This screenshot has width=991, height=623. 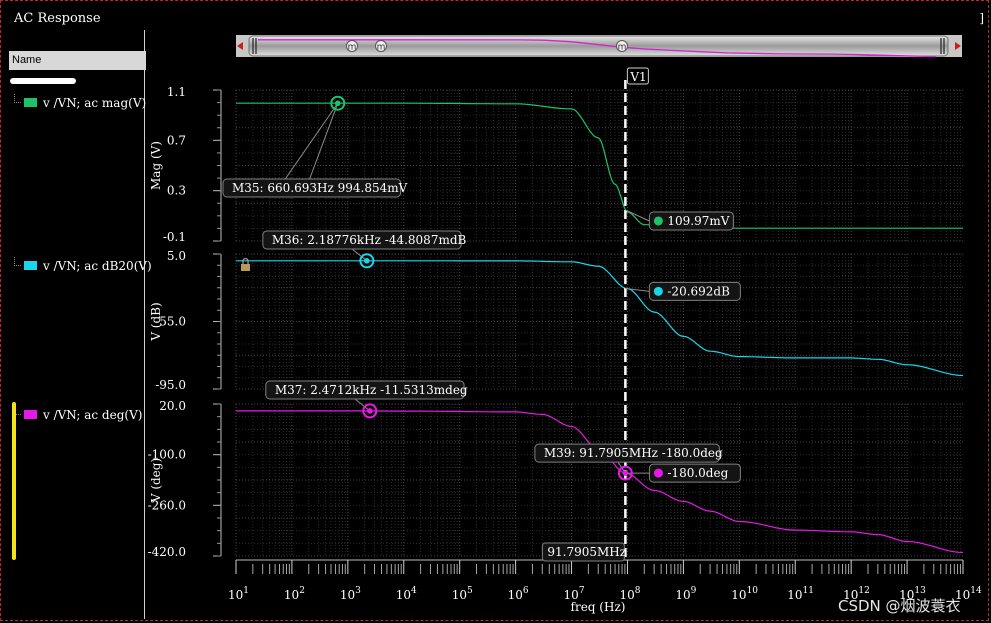 What do you see at coordinates (694, 591) in the screenshot?
I see `x-tick-exponent: 9` at bounding box center [694, 591].